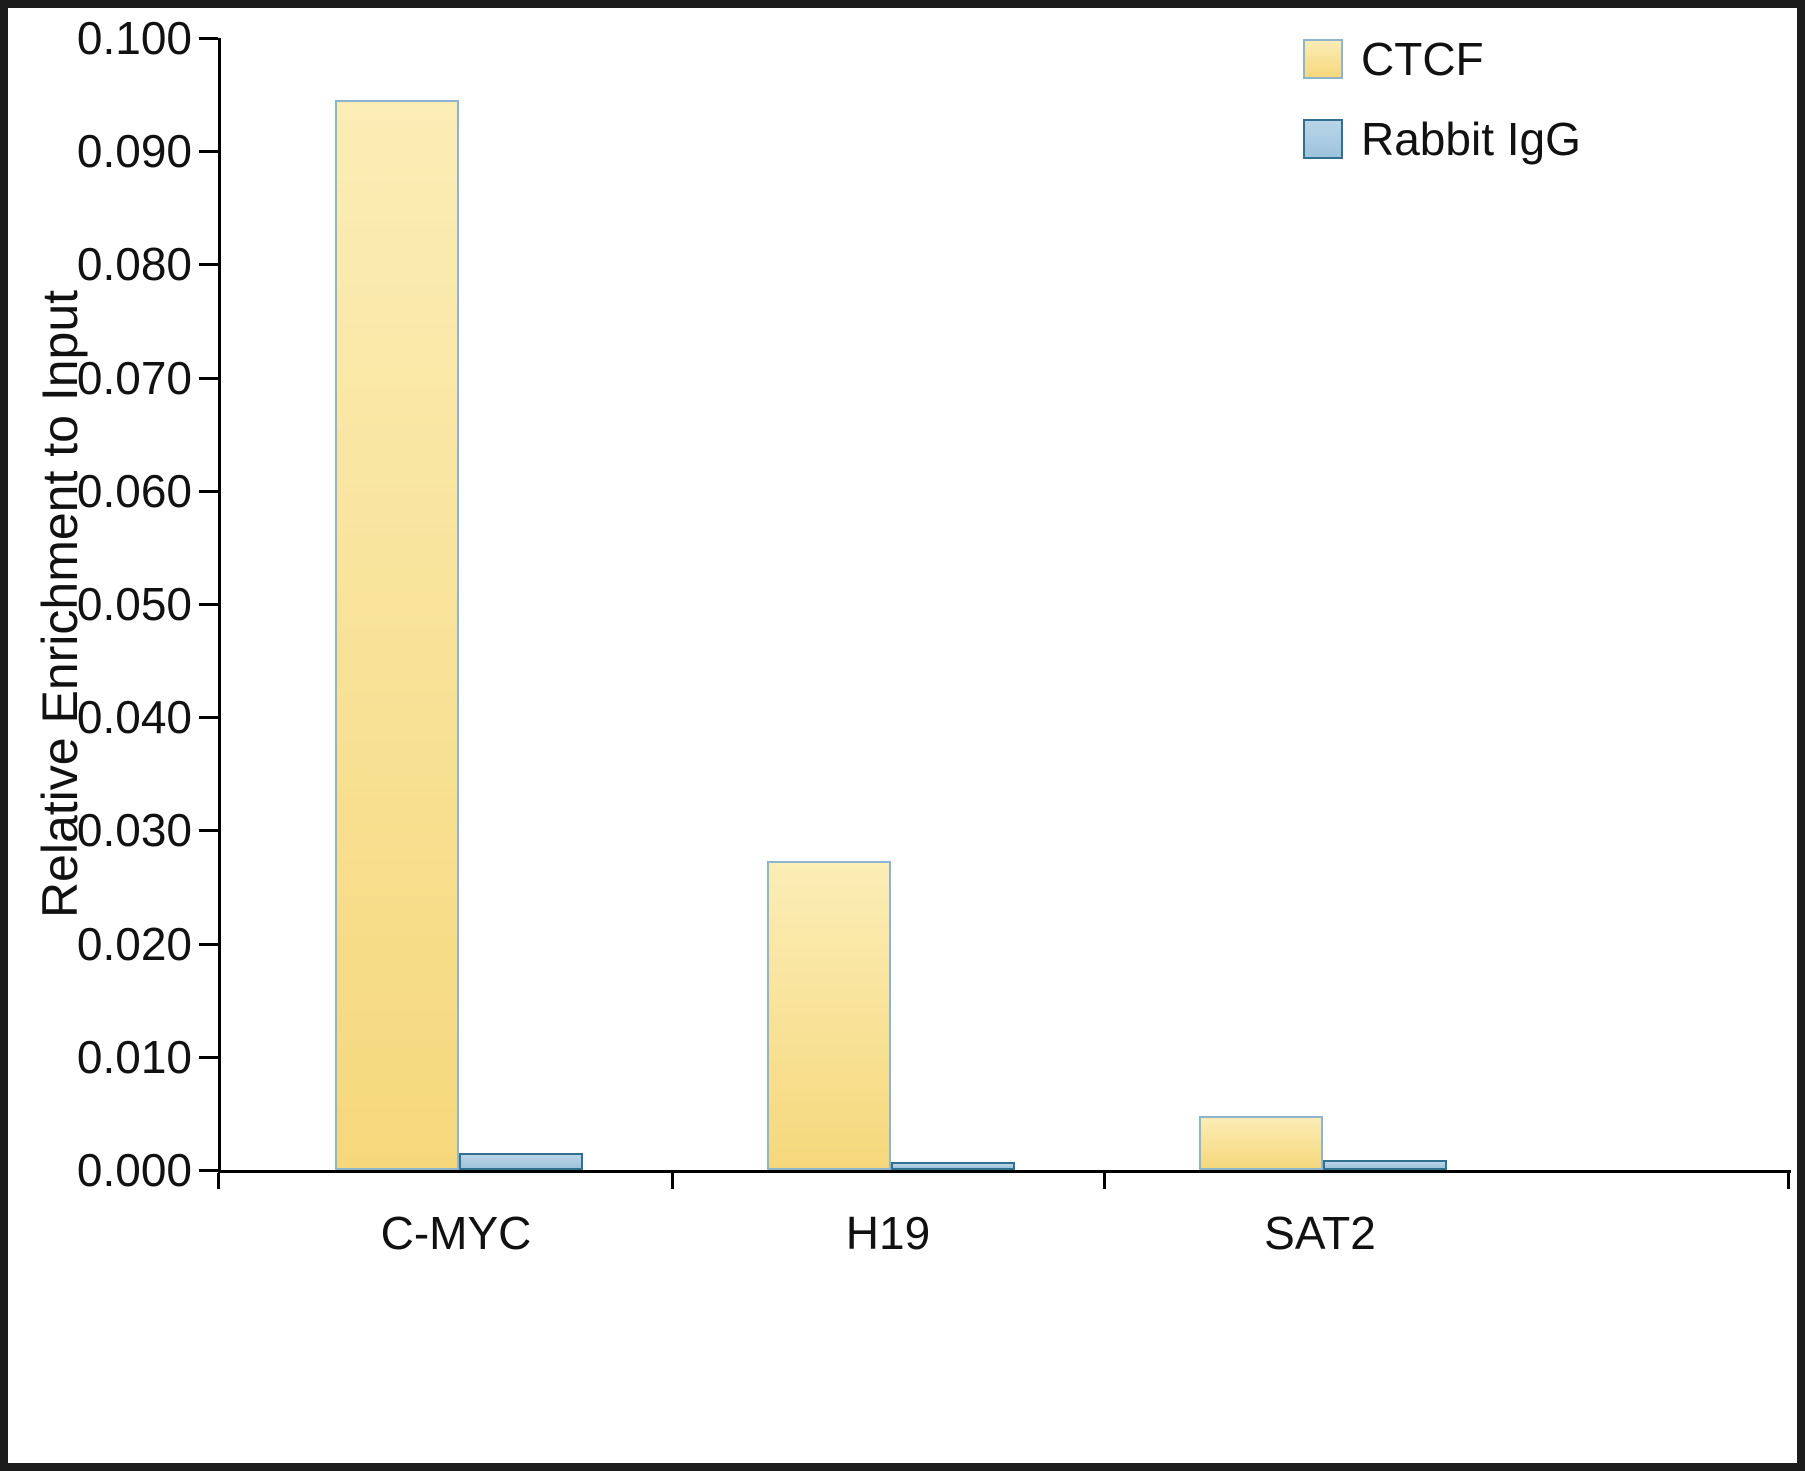 The height and width of the screenshot is (1471, 1805). I want to click on legend: CTCF Rabbit IgG, so click(1442, 99).